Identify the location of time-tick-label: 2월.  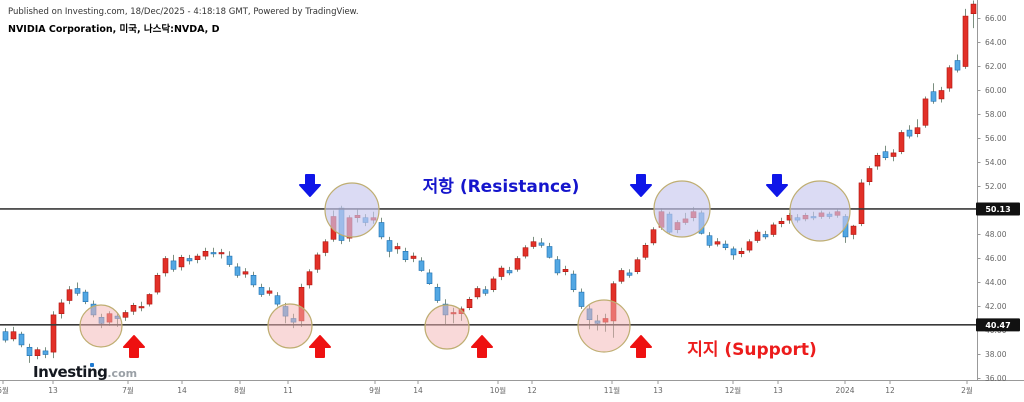
(967, 390).